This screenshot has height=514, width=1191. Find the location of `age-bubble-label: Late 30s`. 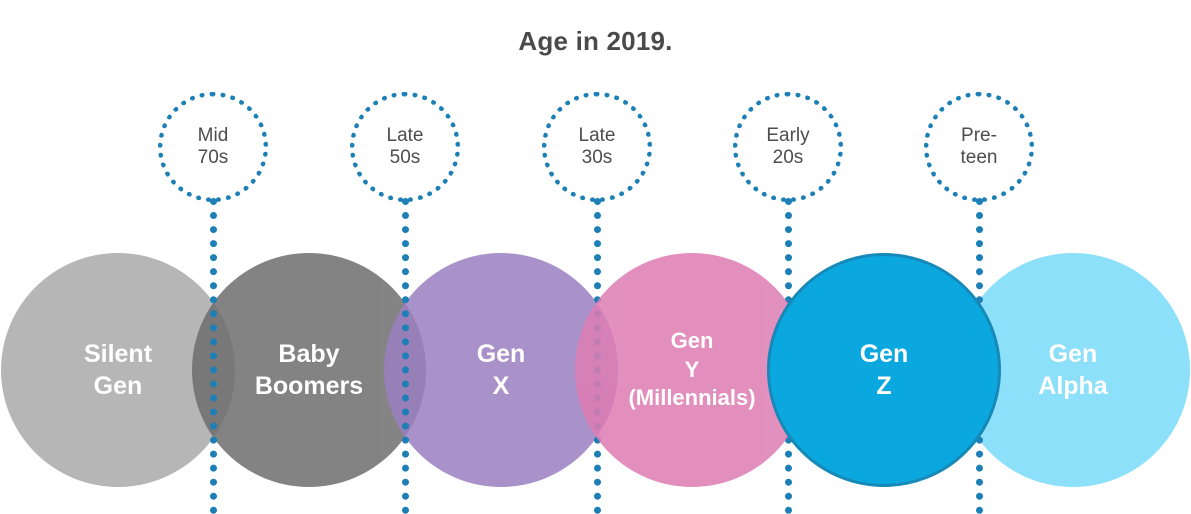

age-bubble-label: Late 30s is located at coordinates (597, 146).